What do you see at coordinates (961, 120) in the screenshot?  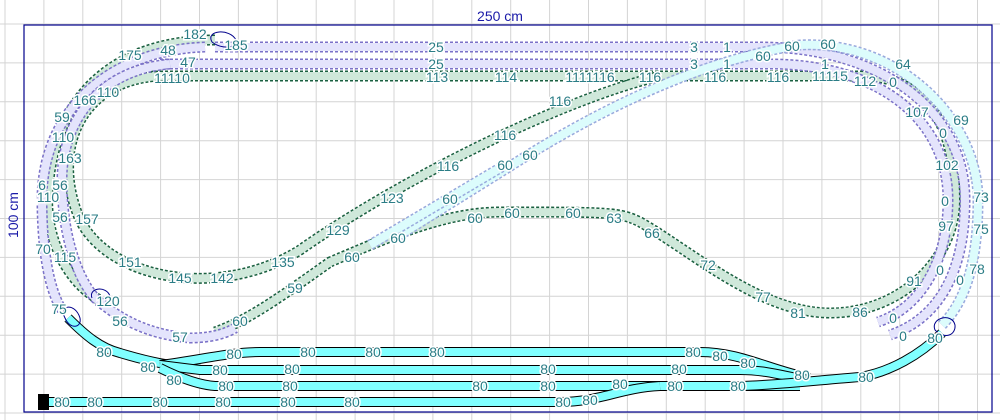 I see `height-label: 69` at bounding box center [961, 120].